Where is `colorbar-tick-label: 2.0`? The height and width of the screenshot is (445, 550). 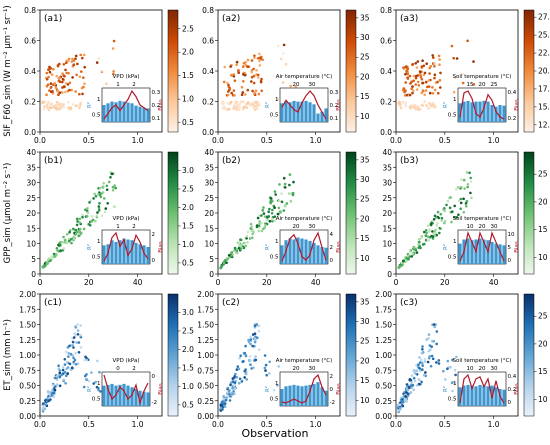
colorbar-tick-label: 2.0 is located at coordinates (188, 52).